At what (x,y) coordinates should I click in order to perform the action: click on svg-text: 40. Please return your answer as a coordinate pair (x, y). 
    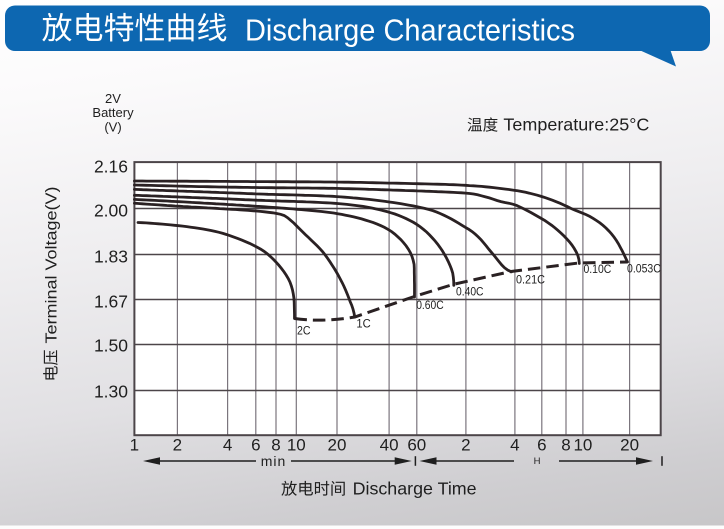
    Looking at the image, I should click on (389, 445).